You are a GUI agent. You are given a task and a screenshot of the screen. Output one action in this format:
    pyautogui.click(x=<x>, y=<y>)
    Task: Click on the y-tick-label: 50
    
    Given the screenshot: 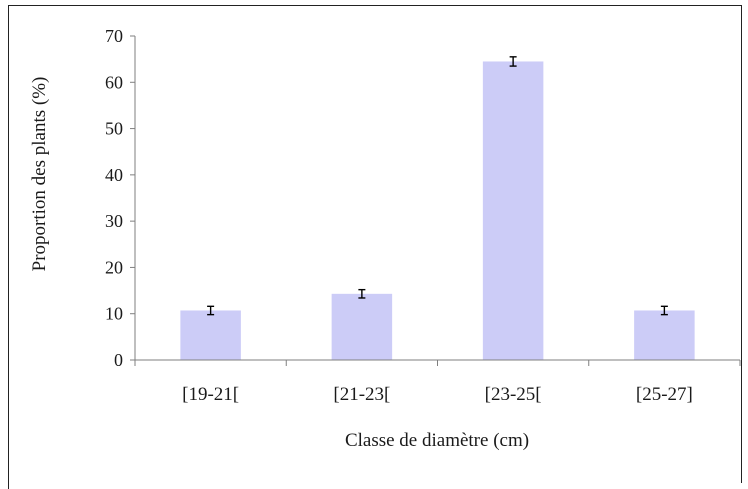 What is the action you would take?
    pyautogui.click(x=114, y=129)
    